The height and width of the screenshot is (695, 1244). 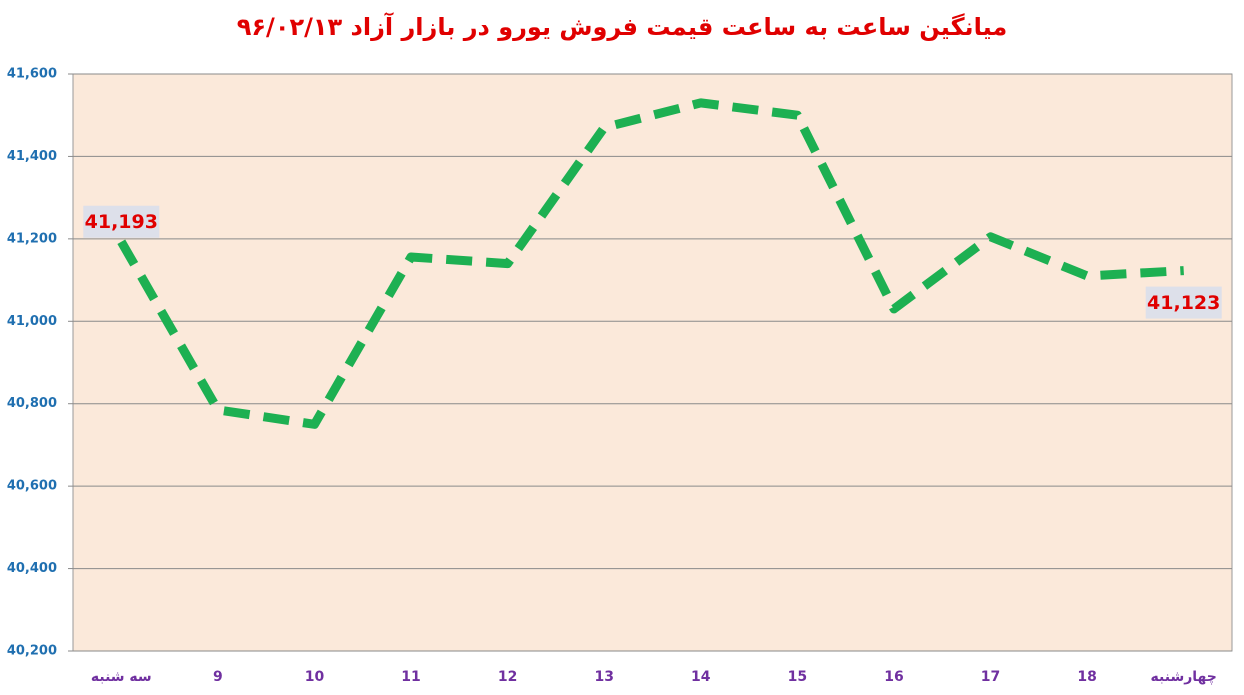 What do you see at coordinates (701, 677) in the screenshot?
I see `x-tick-label: 14` at bounding box center [701, 677].